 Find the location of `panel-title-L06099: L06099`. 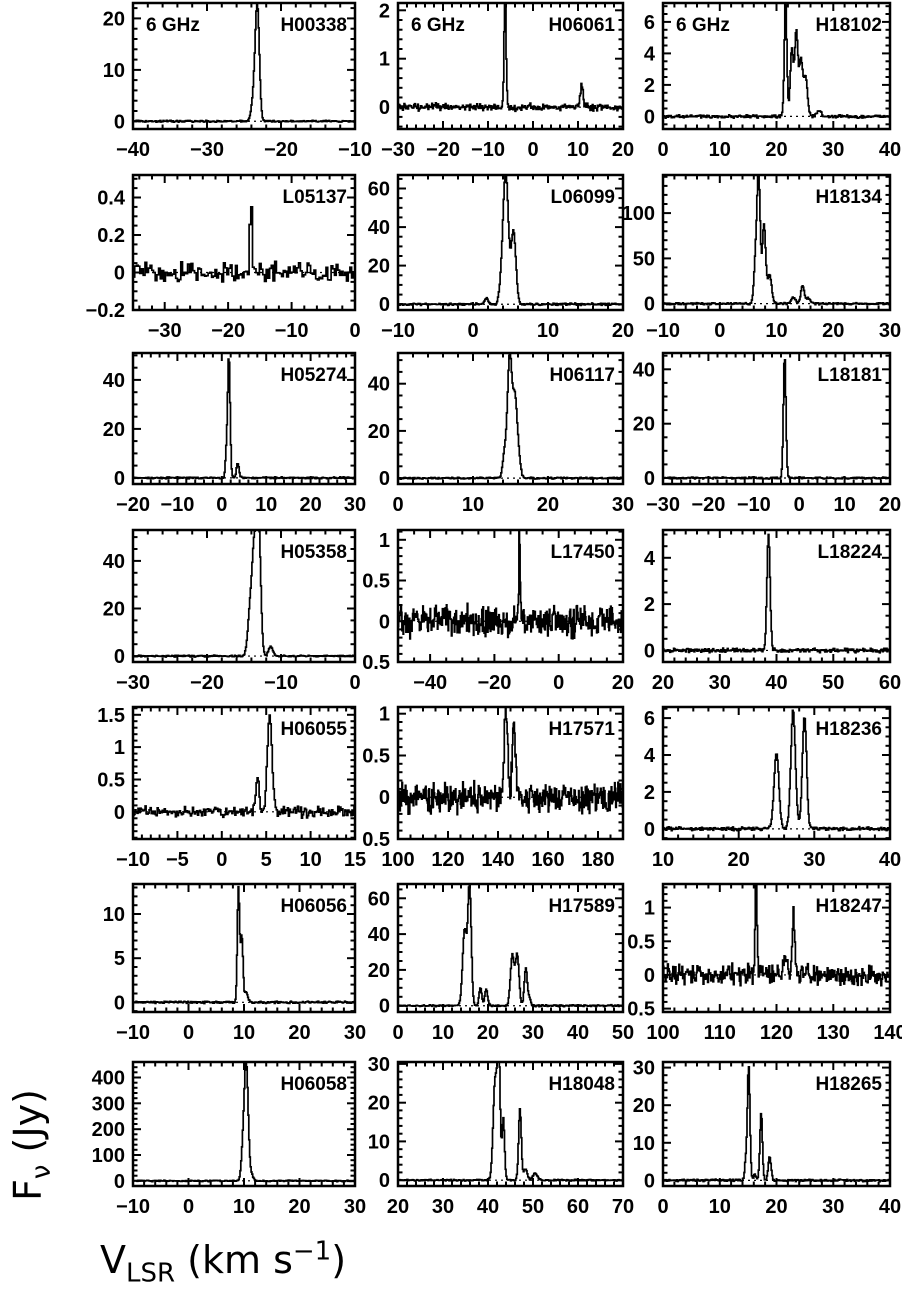

panel-title-L06099: L06099 is located at coordinates (583, 197).